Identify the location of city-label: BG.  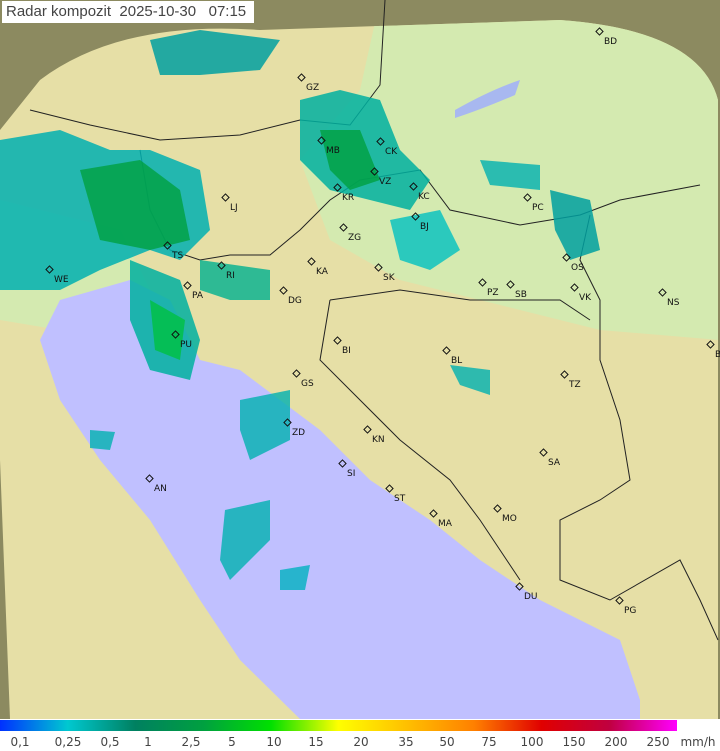
(717, 355).